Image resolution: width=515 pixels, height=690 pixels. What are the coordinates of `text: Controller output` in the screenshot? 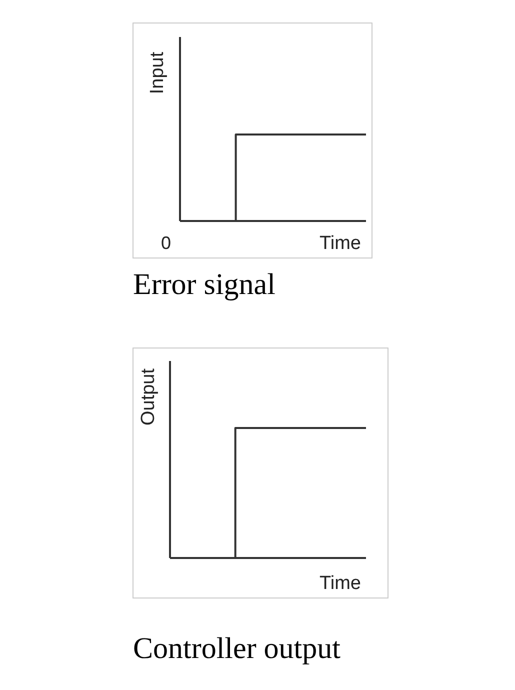 It's located at (237, 648).